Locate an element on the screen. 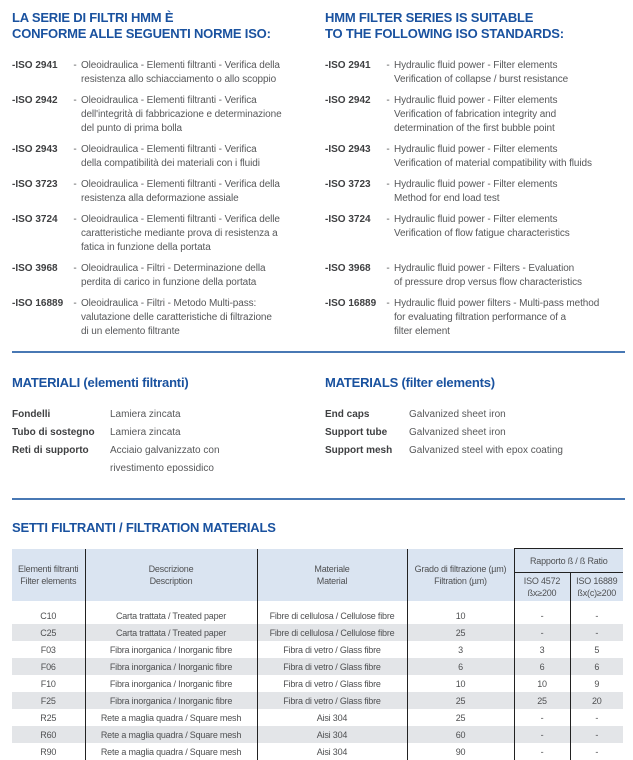 The image size is (633, 760). cell-element: R25 is located at coordinates (48, 717).